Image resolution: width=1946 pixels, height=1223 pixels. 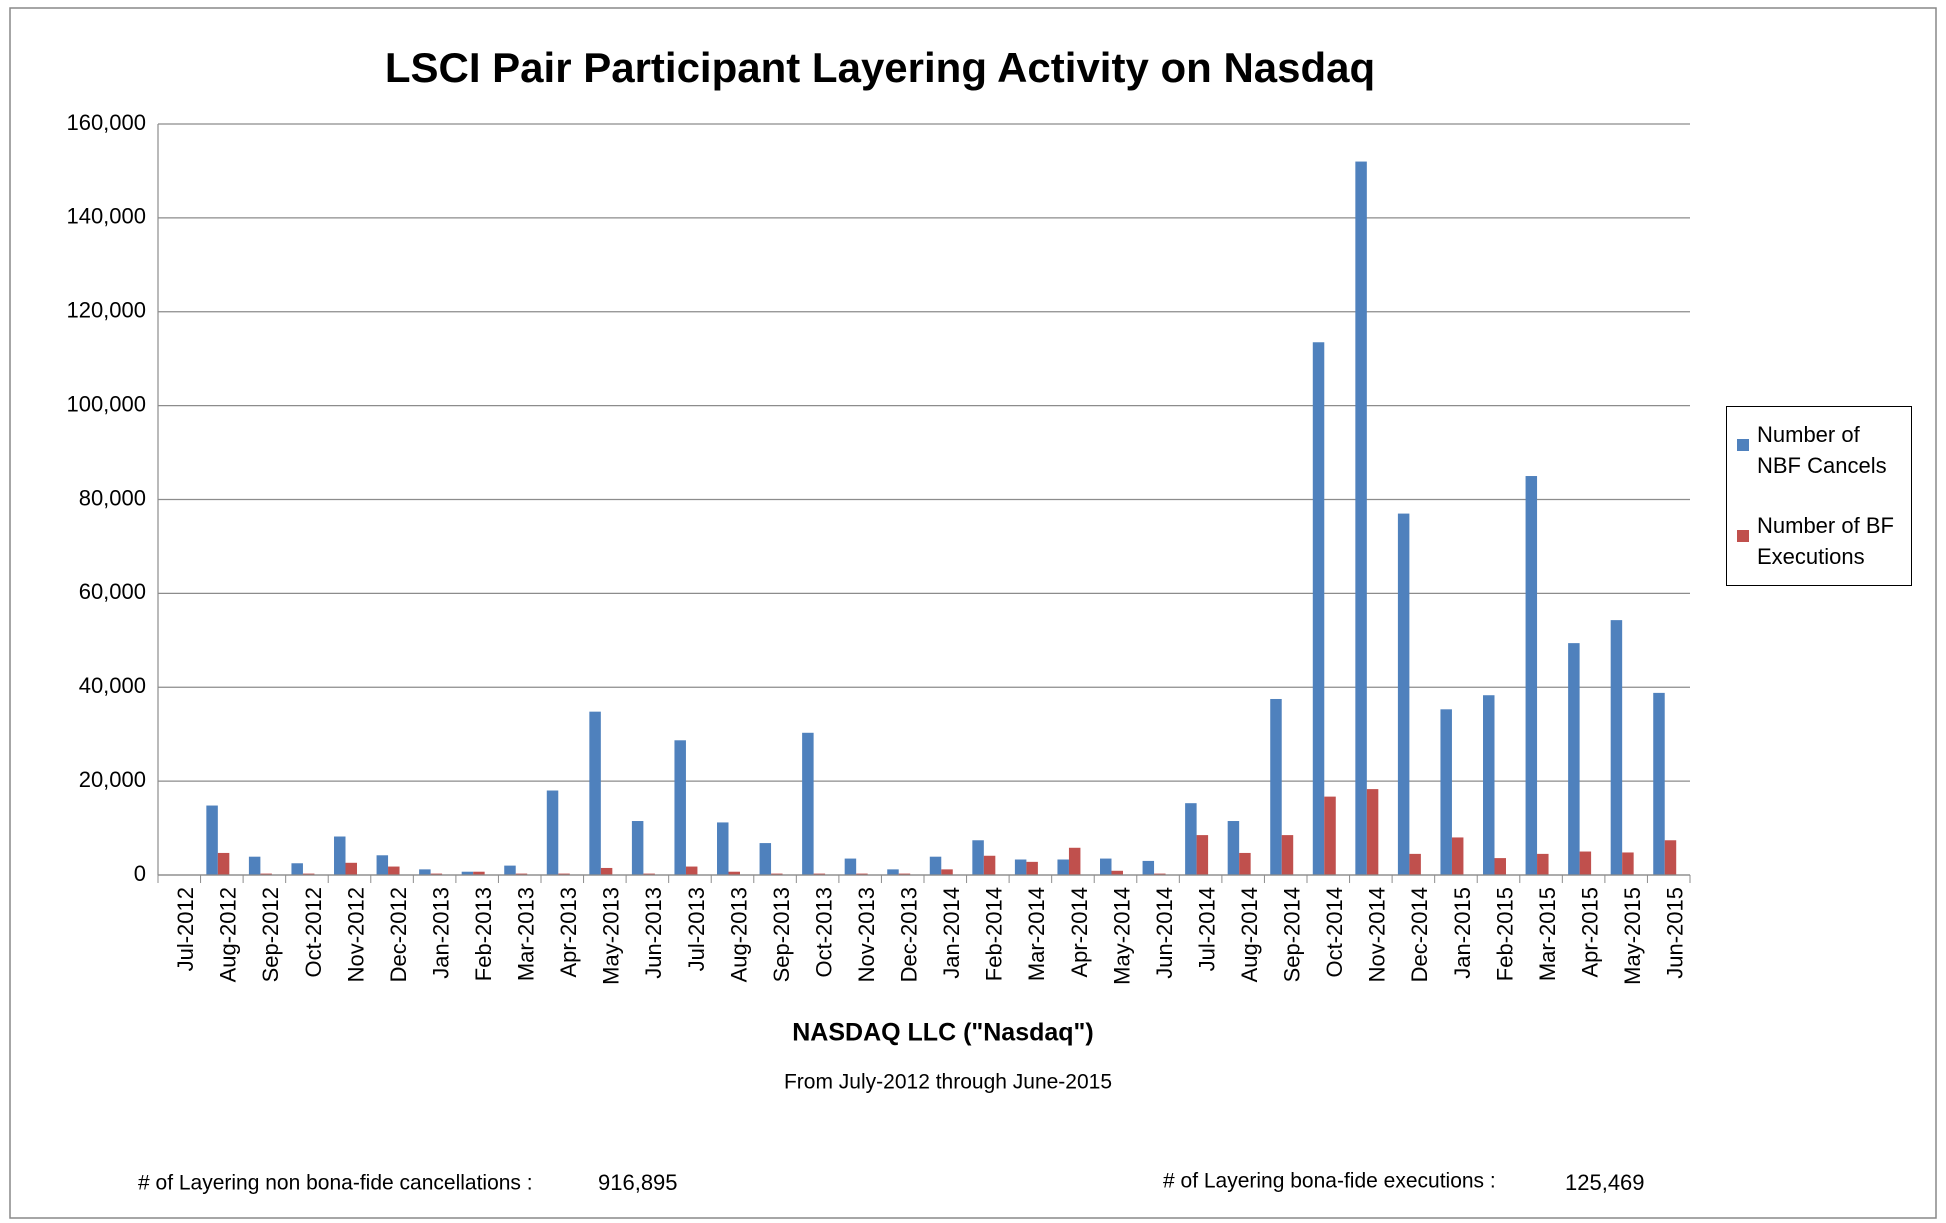 I want to click on x-tick-label: Dec-2012, so click(x=398, y=934).